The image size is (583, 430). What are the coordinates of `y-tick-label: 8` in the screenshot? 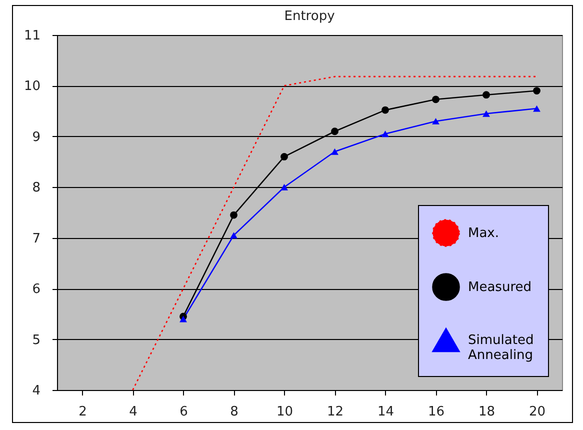 It's located at (36, 188).